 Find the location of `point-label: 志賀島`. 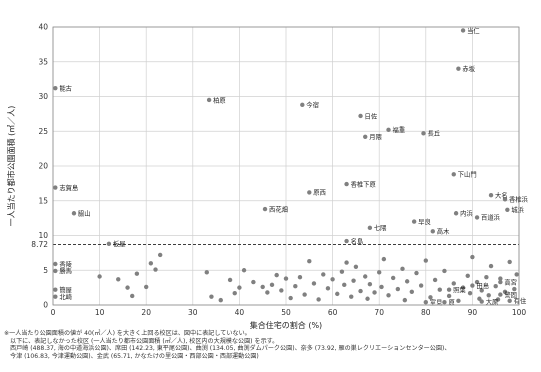

point-label: 志賀島 is located at coordinates (68, 187).